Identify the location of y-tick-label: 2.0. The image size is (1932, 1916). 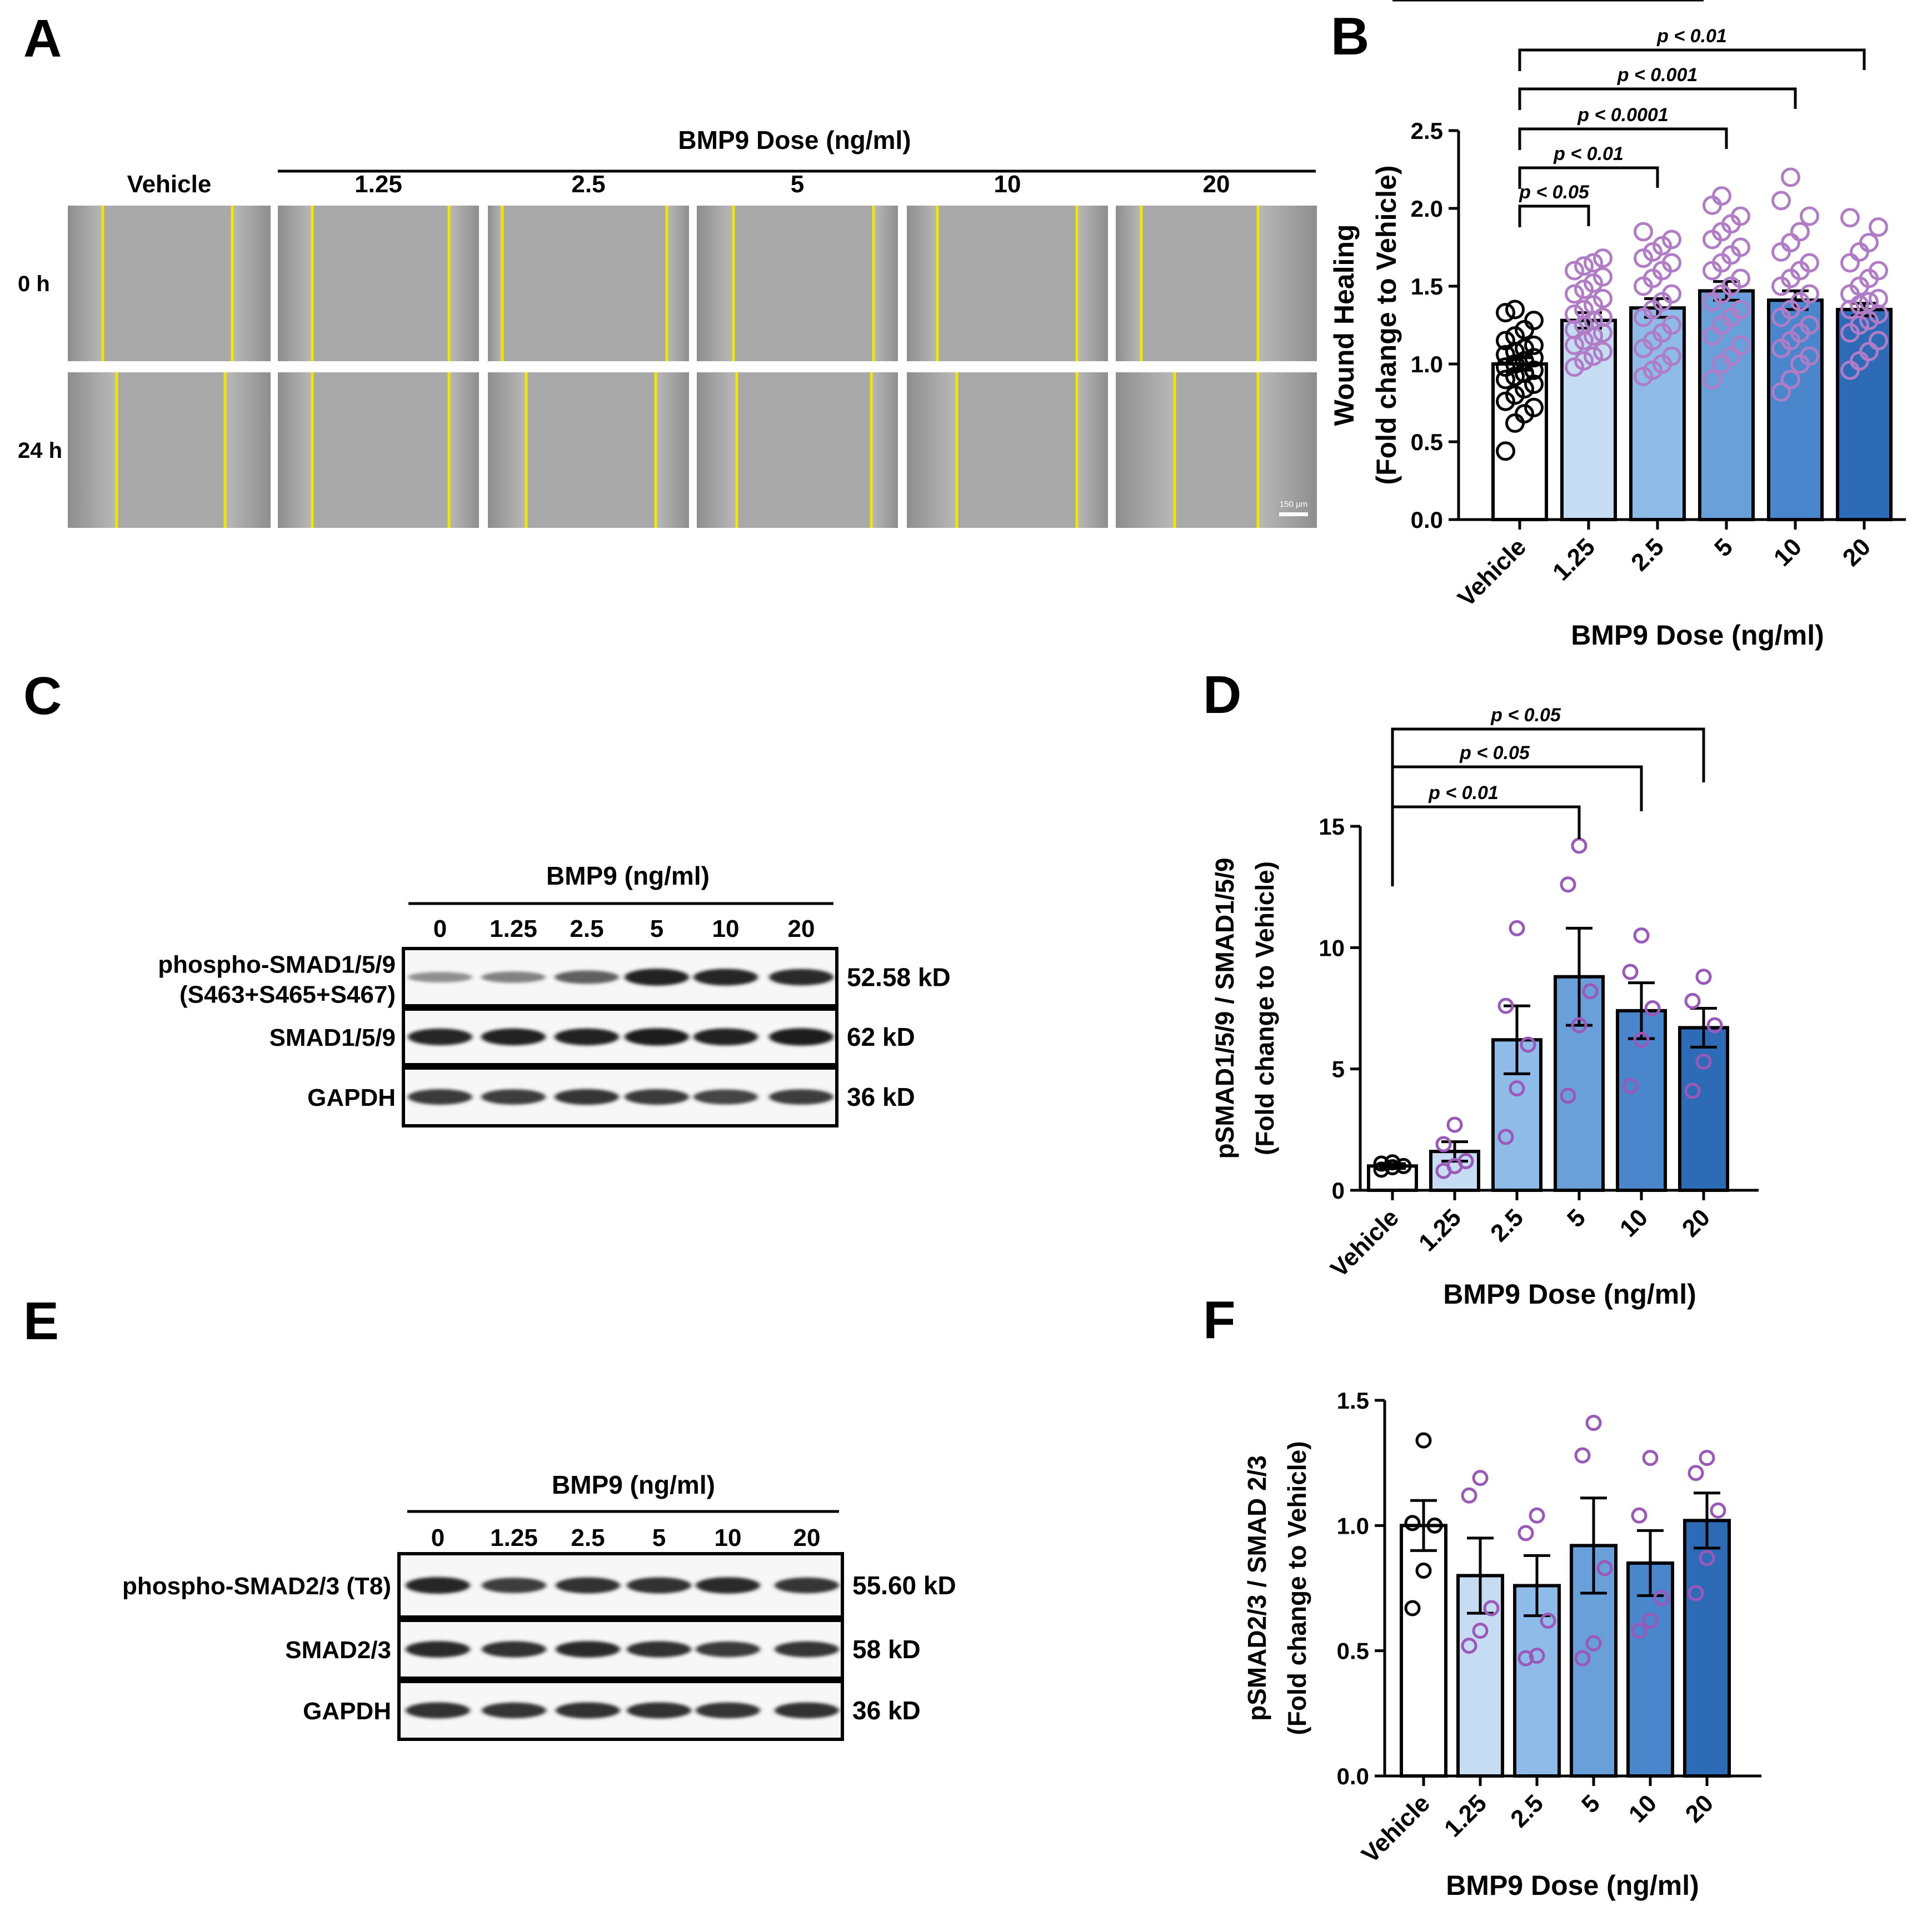
(1427, 209).